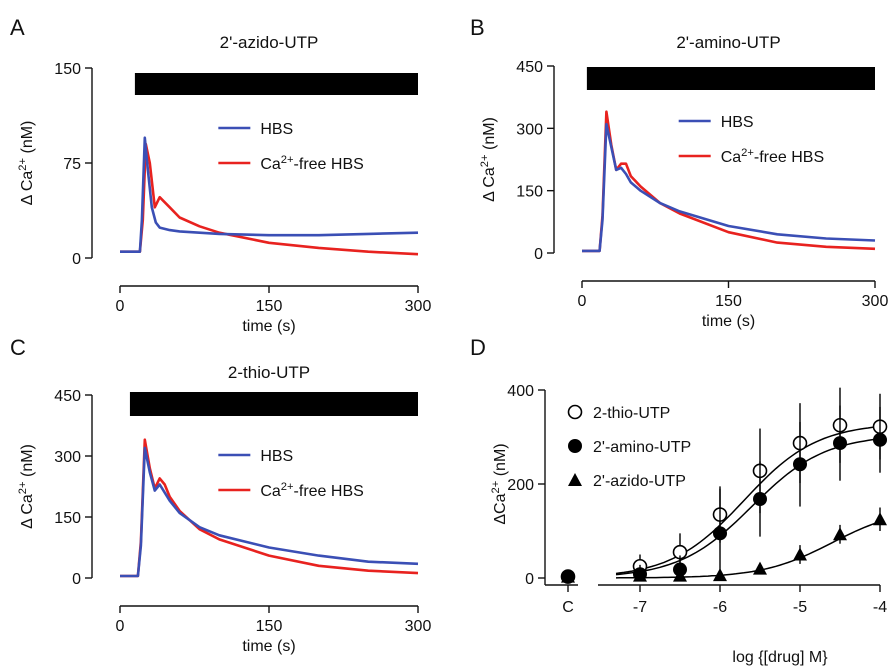  What do you see at coordinates (880, 607) in the screenshot?
I see `x-tick-label: -4` at bounding box center [880, 607].